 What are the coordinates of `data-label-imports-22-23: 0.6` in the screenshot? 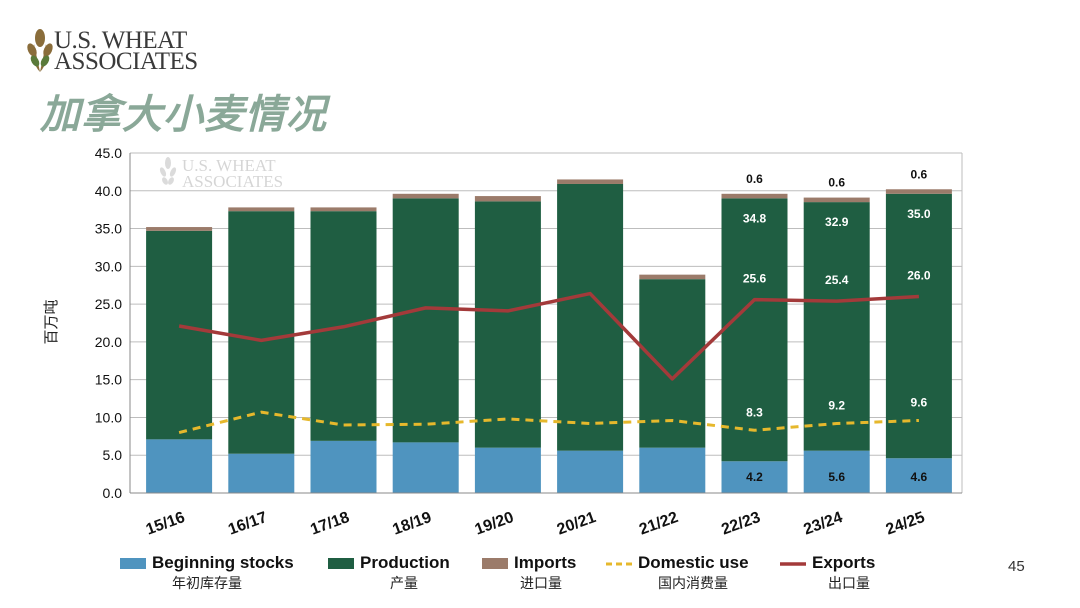 It's located at (754, 179).